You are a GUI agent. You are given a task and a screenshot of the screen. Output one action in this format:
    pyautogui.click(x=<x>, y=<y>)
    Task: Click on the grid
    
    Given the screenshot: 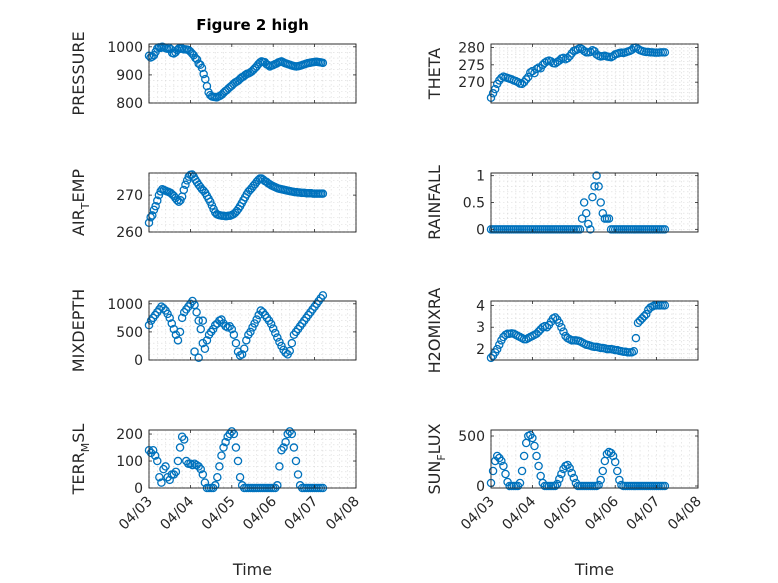 What is the action you would take?
    pyautogui.click(x=594, y=330)
    